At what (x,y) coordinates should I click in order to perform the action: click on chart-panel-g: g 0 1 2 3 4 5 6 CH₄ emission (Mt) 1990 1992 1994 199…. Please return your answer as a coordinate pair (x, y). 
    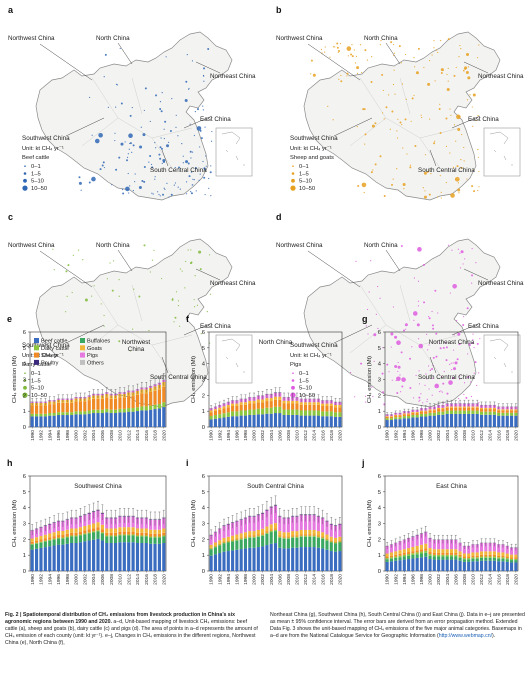
    Looking at the image, I should click on (440, 383).